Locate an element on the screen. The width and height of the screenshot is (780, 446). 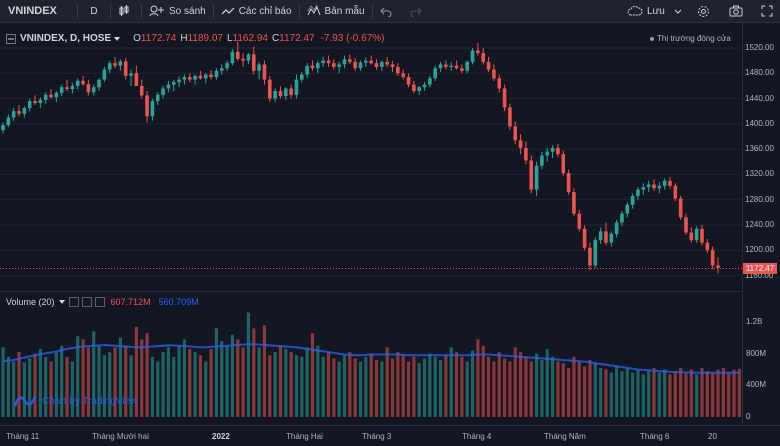
settings-icon is located at coordinates (86, 302).